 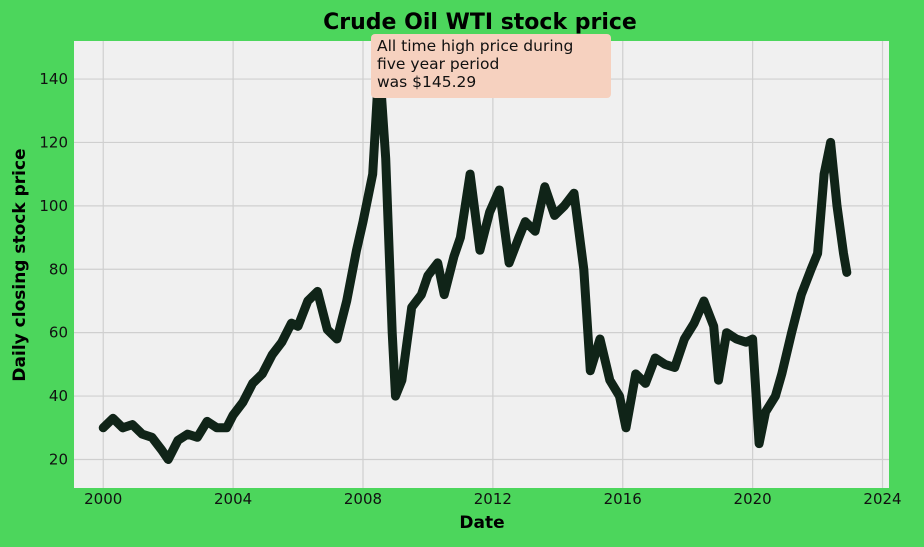 I want to click on y-axis-title: Daily closing stock price, so click(x=20, y=264).